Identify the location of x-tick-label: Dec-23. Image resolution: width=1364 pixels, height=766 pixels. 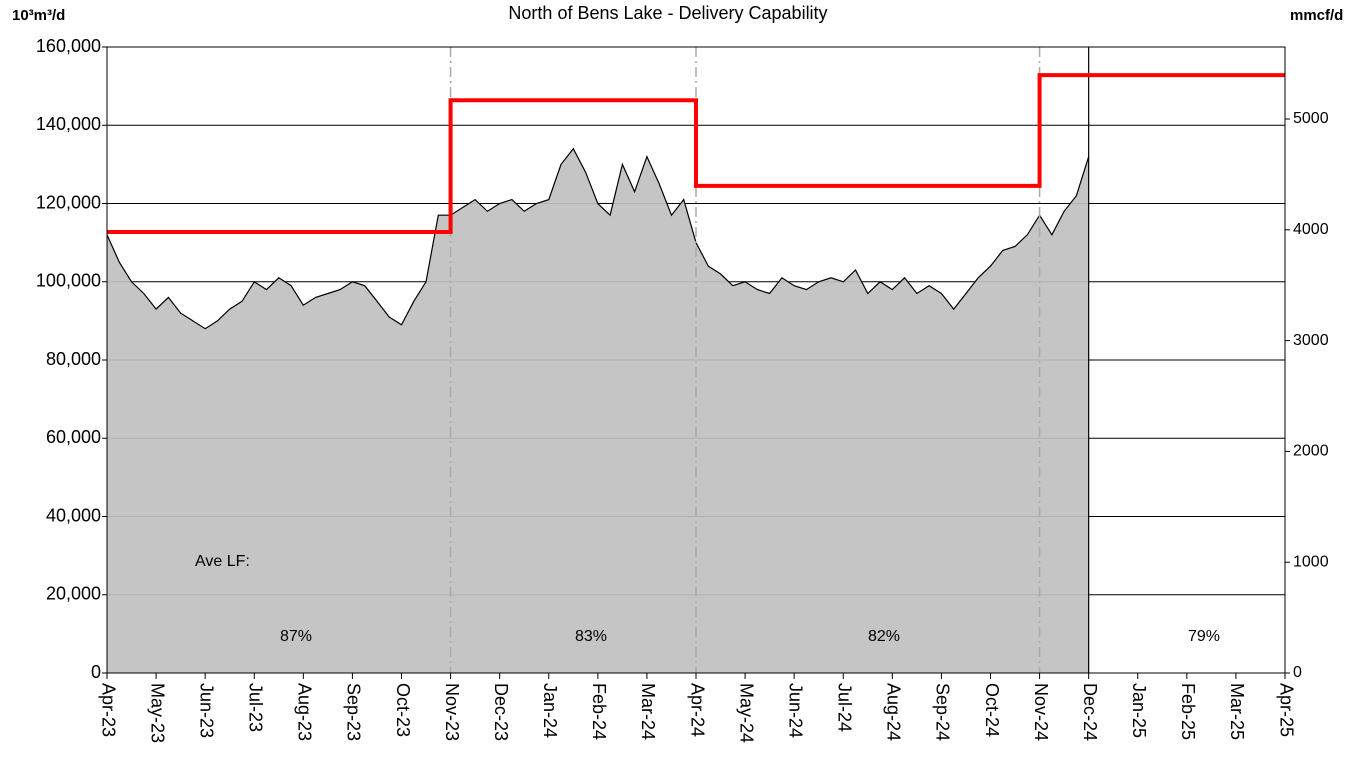
(501, 712).